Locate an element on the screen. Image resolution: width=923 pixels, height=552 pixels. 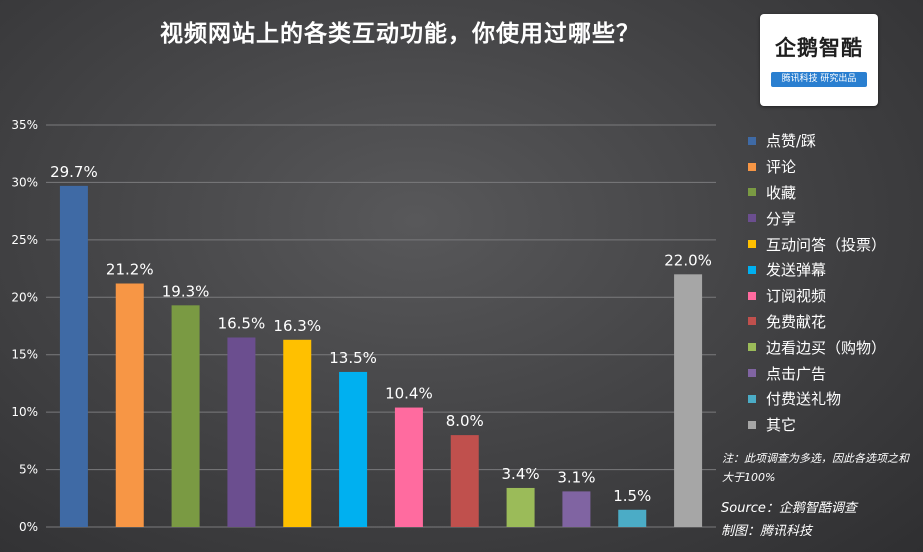
bar-value-label: 3.4% is located at coordinates (521, 474).